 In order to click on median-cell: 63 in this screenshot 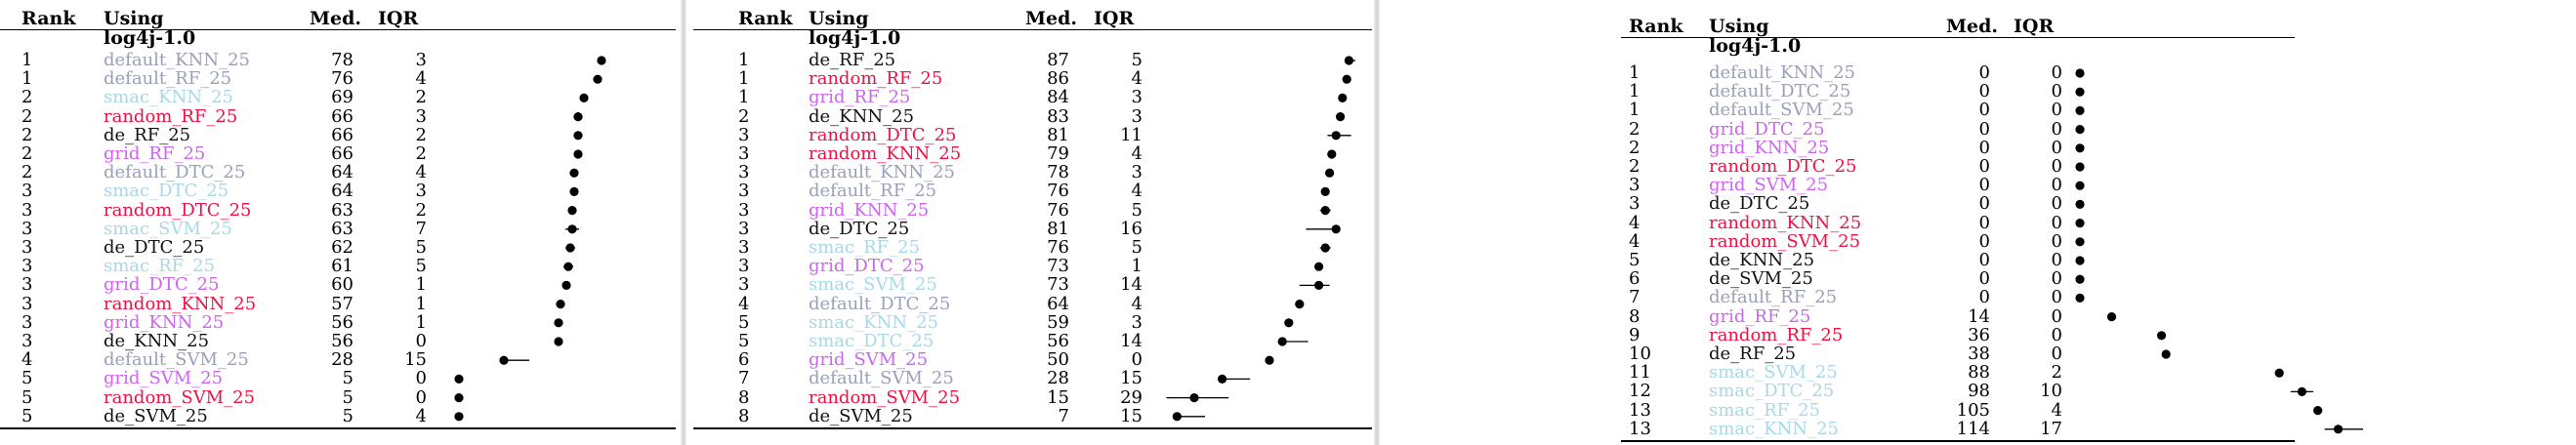, I will do `click(342, 210)`.